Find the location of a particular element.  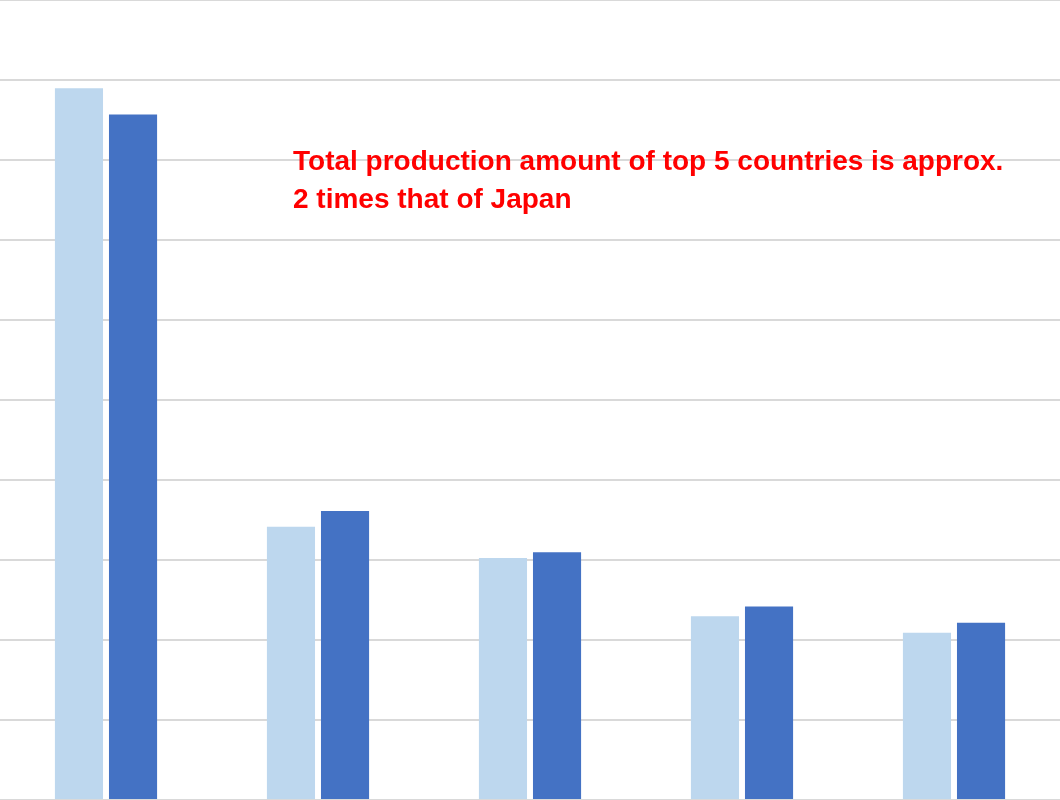

annotation: Total production amount of top 5 countries is approx. 2 times that of Japan is located at coordinates (649, 180).